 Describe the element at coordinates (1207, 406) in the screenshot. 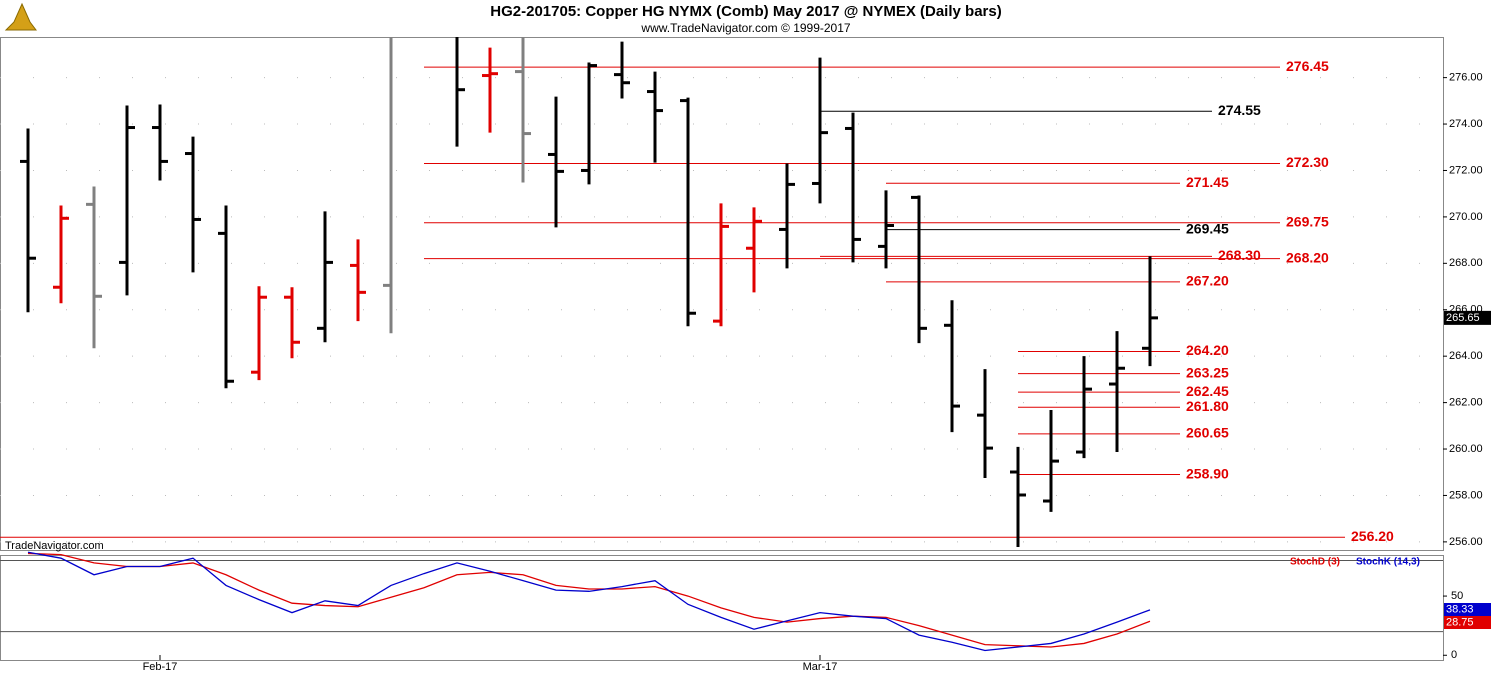

I see `level-label: 261.80` at that location.